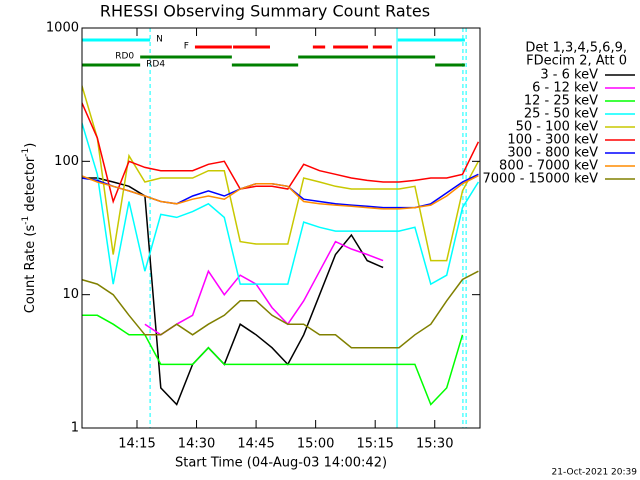 This screenshot has height=480, width=640. Describe the element at coordinates (576, 61) in the screenshot. I see `legend-title: FDecim 2, Att 0` at that location.